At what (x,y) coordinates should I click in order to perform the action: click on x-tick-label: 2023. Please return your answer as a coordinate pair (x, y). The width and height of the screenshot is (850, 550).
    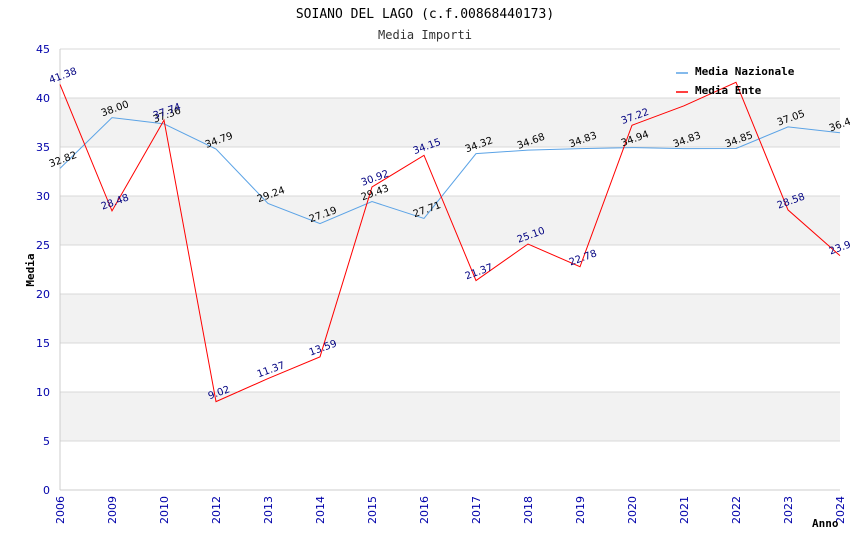
    Looking at the image, I should click on (788, 510).